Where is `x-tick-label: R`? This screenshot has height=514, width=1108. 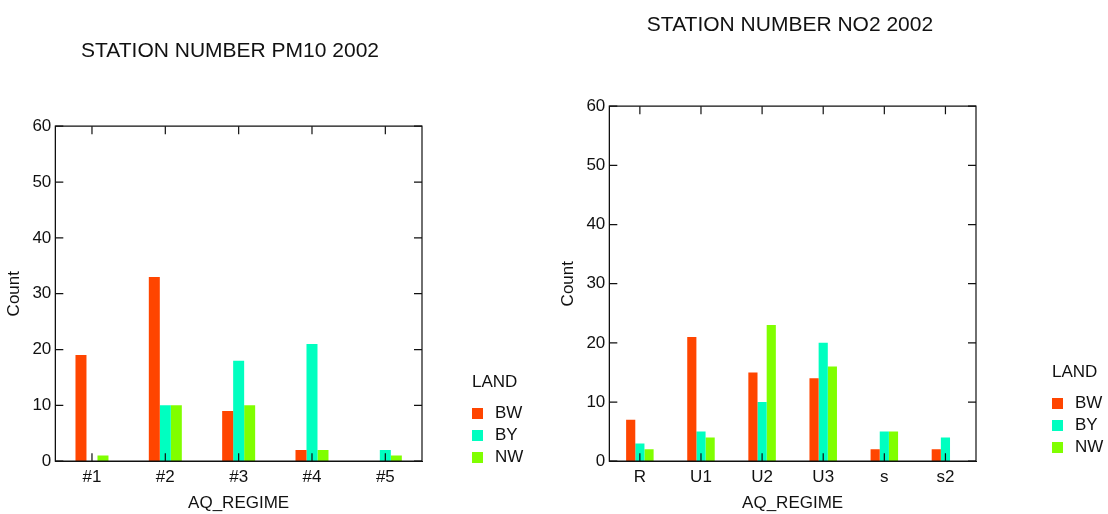
x-tick-label: R is located at coordinates (640, 477).